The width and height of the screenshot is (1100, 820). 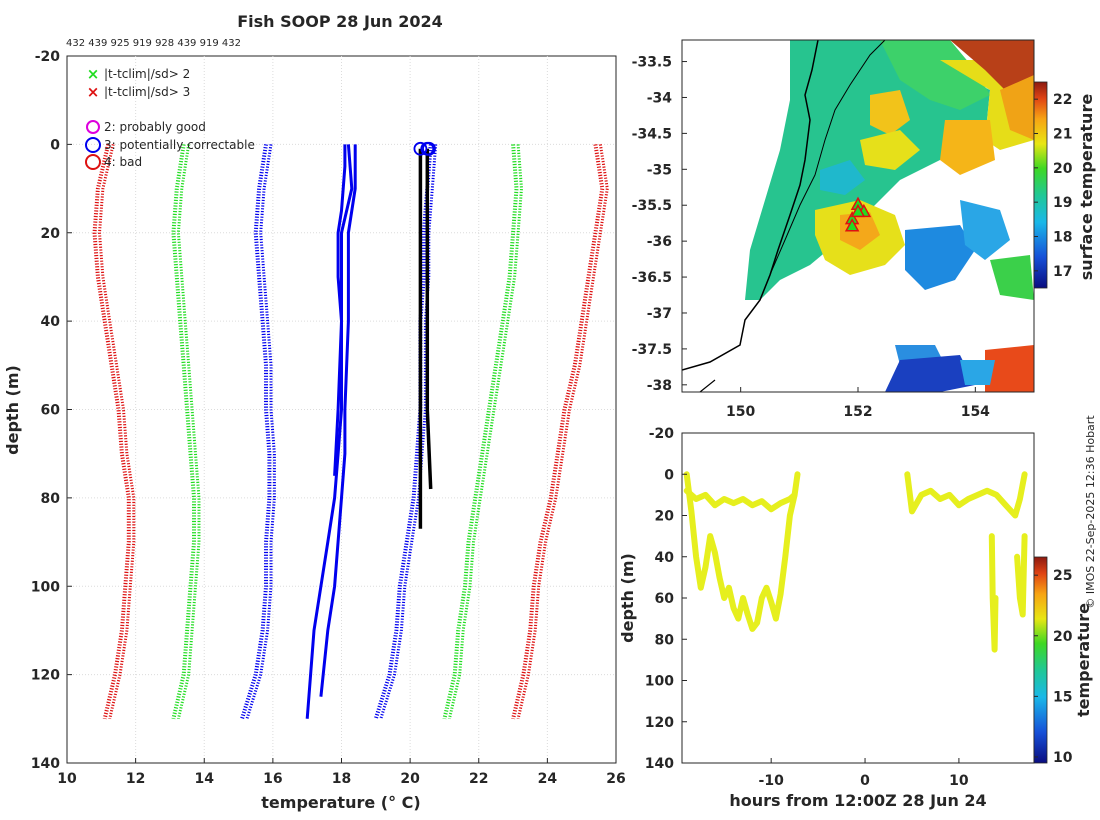 What do you see at coordinates (45, 764) in the screenshot?
I see `y-tick-label: 140` at bounding box center [45, 764].